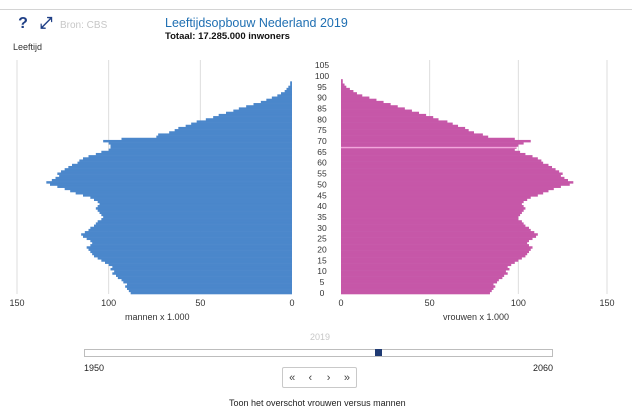  I want to click on next-year-button: ›, so click(328, 377).